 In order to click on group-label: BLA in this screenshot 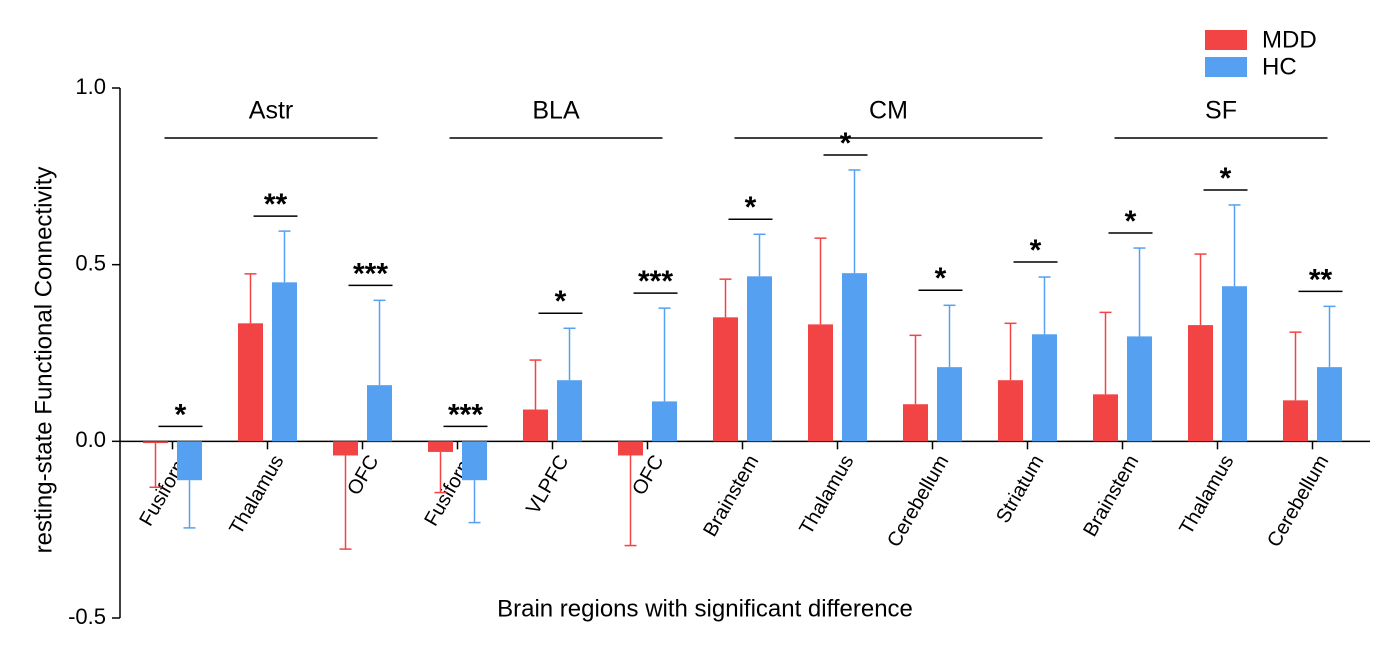, I will do `click(556, 111)`.